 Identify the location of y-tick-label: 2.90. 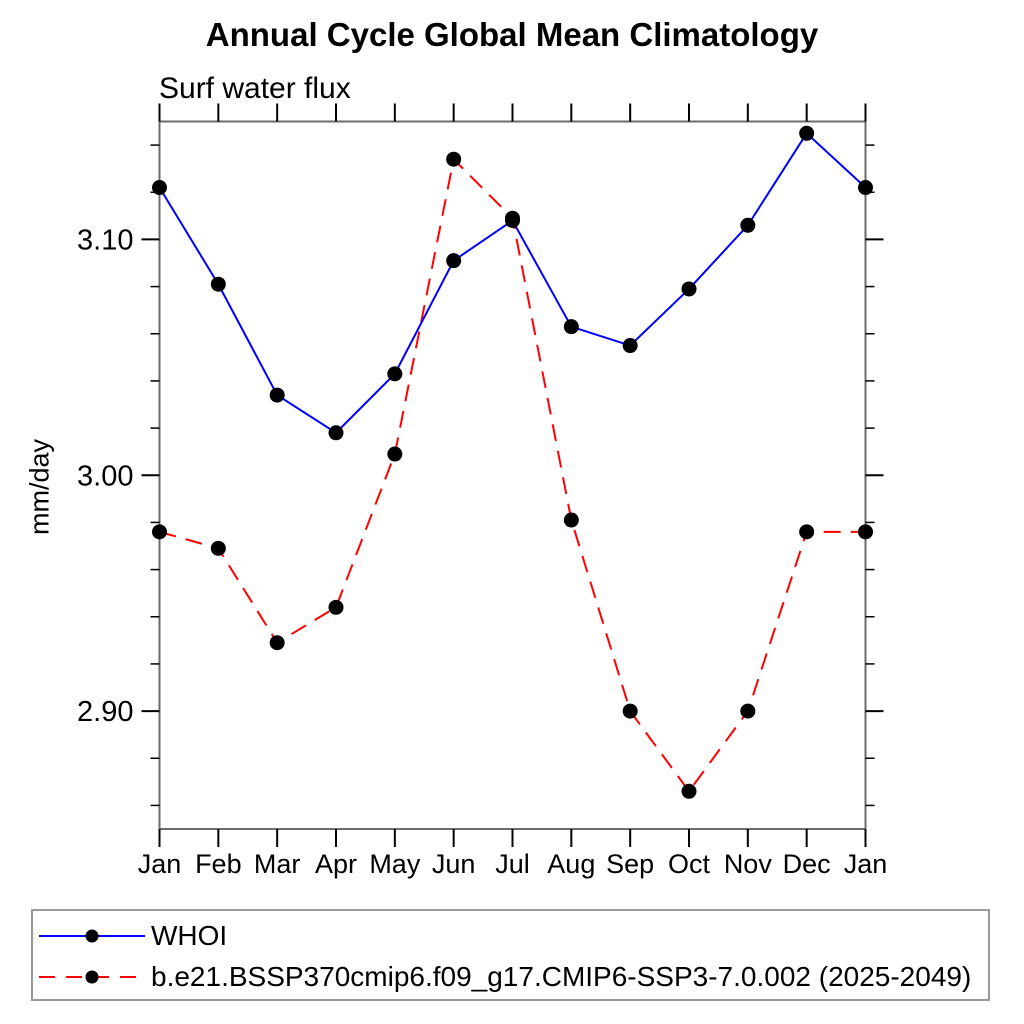
(105, 712).